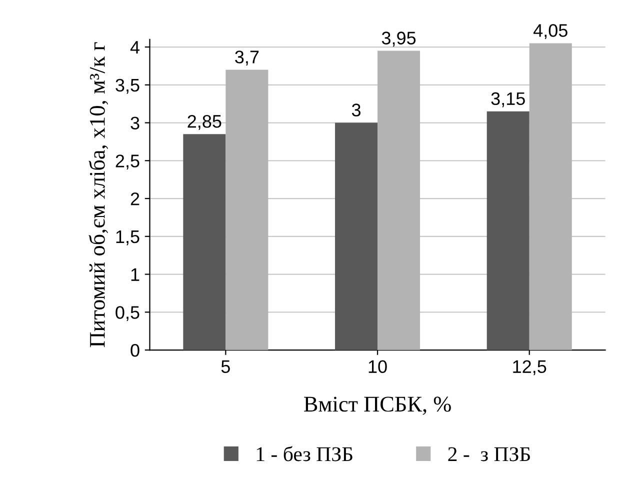  I want to click on y-tick-label: 4, so click(135, 47).